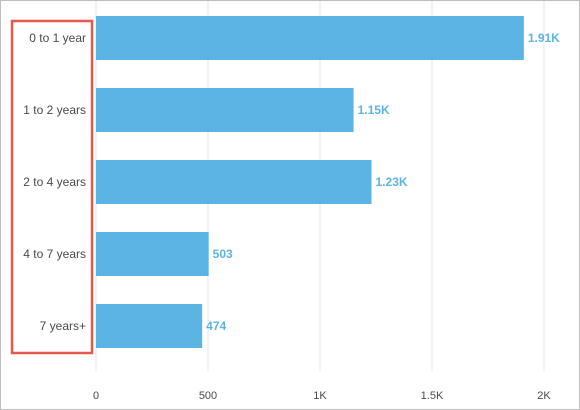  Describe the element at coordinates (223, 254) in the screenshot. I see `data-label-3: 503` at that location.